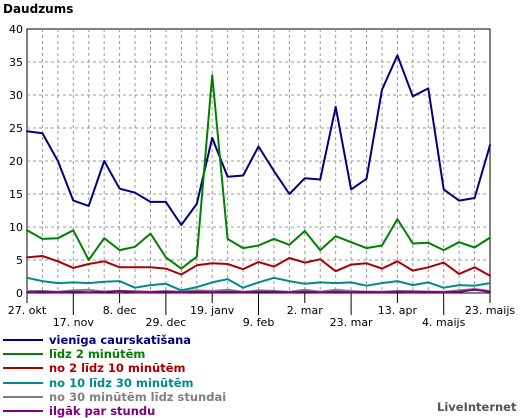  Describe the element at coordinates (27, 310) in the screenshot. I see `x-tick-label: 27. okt` at that location.